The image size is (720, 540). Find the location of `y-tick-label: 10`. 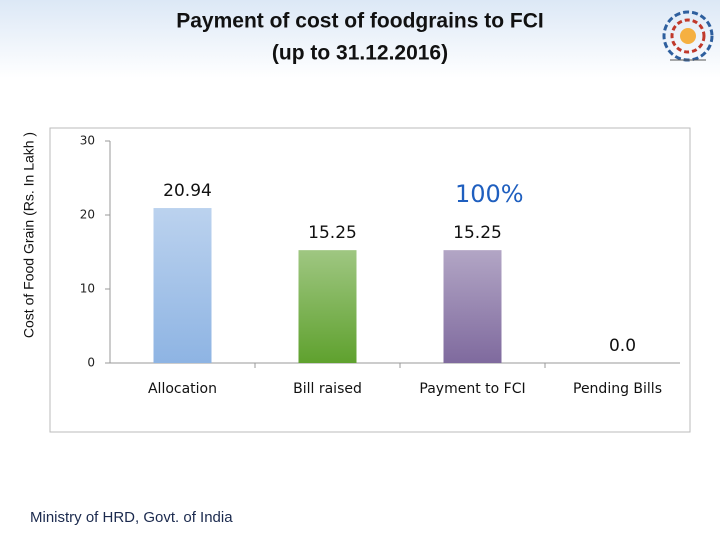

y-tick-label: 10 is located at coordinates (87, 289).